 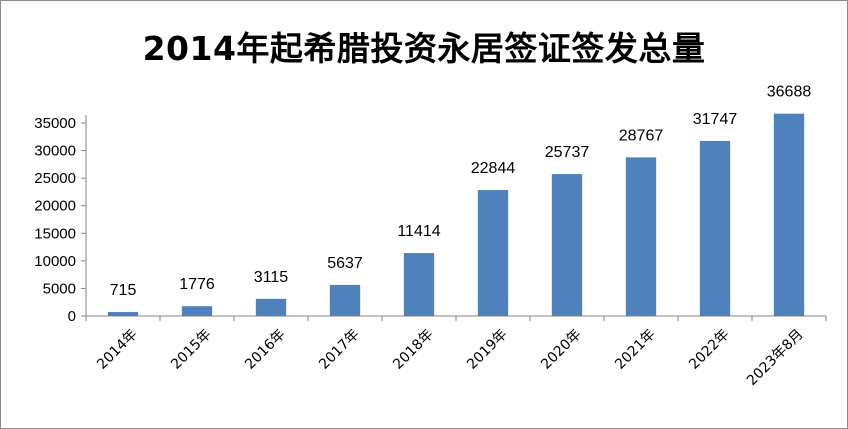 I want to click on x-tick-label: 2019年, so click(x=487, y=349).